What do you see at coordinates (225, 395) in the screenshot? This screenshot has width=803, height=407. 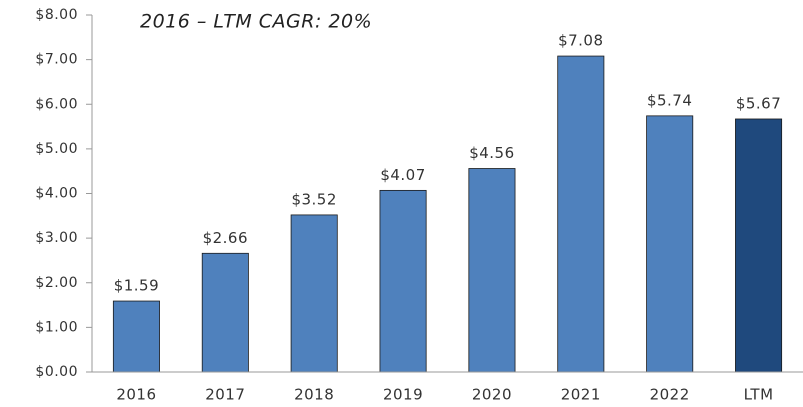 I see `x-tick-label: 2017` at bounding box center [225, 395].